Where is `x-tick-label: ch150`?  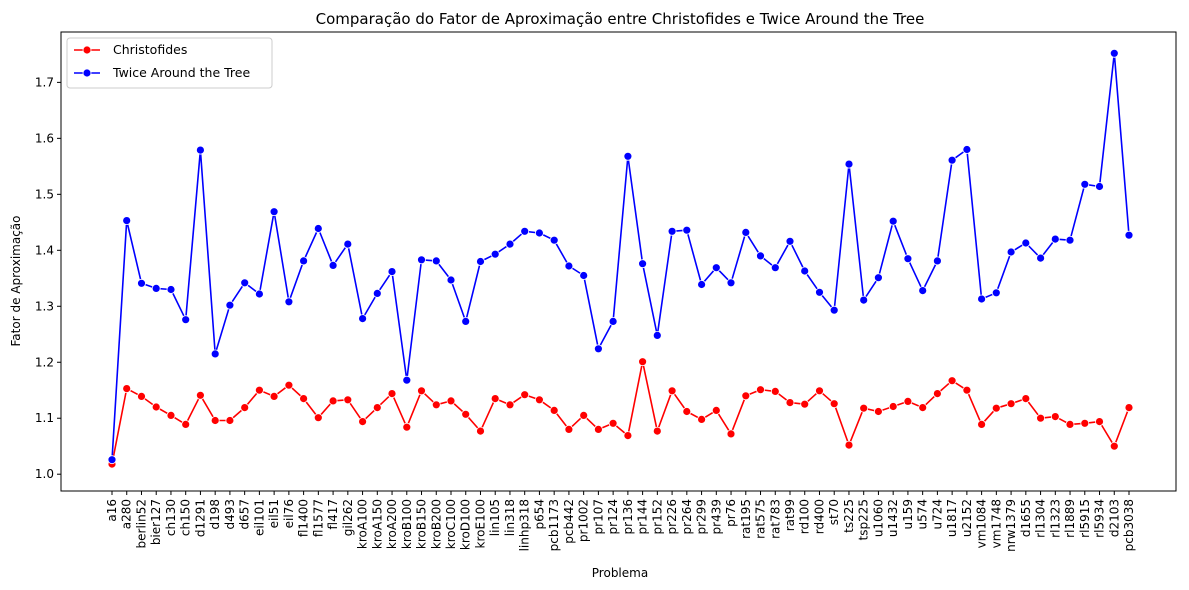 x-tick-label: ch150 is located at coordinates (186, 517).